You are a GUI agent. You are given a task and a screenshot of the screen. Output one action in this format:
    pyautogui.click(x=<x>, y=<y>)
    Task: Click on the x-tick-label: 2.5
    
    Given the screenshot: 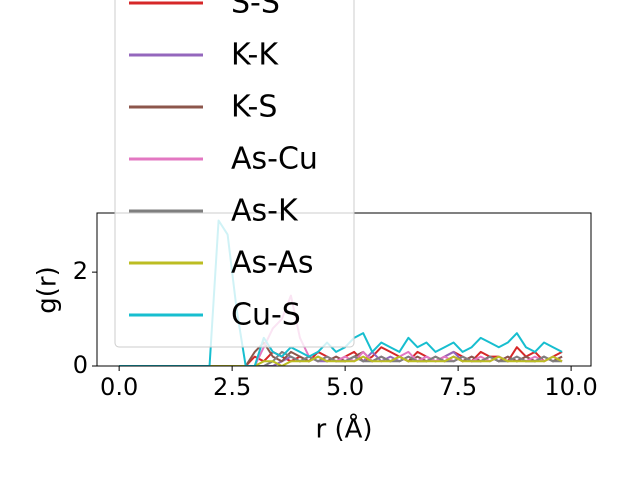 What is the action you would take?
    pyautogui.click(x=232, y=387)
    